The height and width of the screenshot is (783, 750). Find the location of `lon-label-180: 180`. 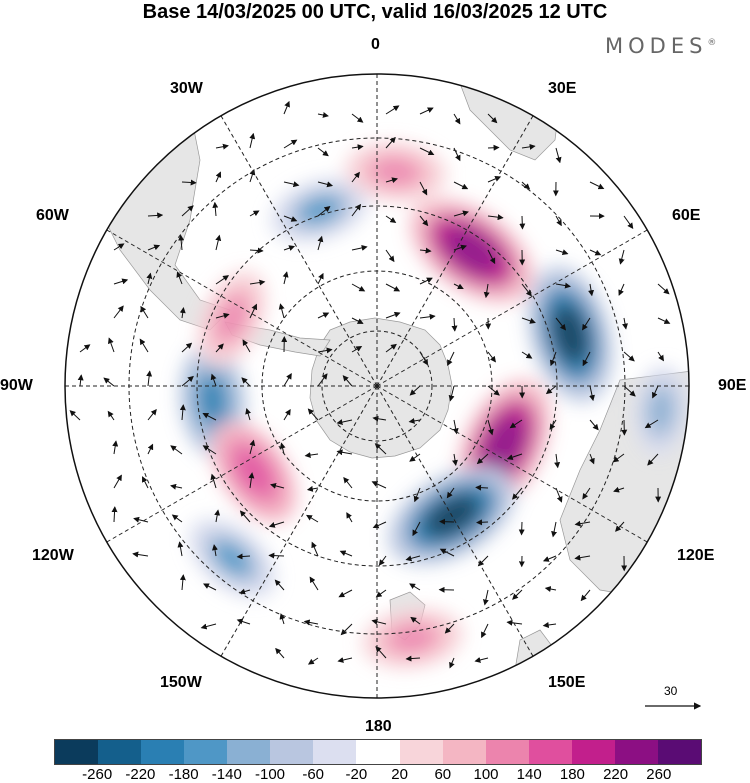

lon-label-180: 180 is located at coordinates (378, 726).